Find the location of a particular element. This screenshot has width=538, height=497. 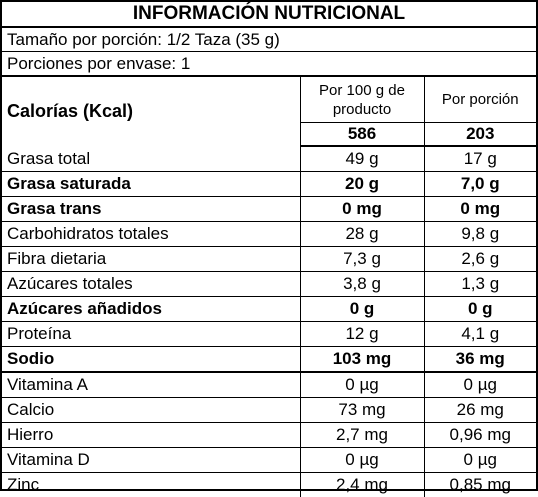

vitamin-per-100g: 73 mg is located at coordinates (362, 410).